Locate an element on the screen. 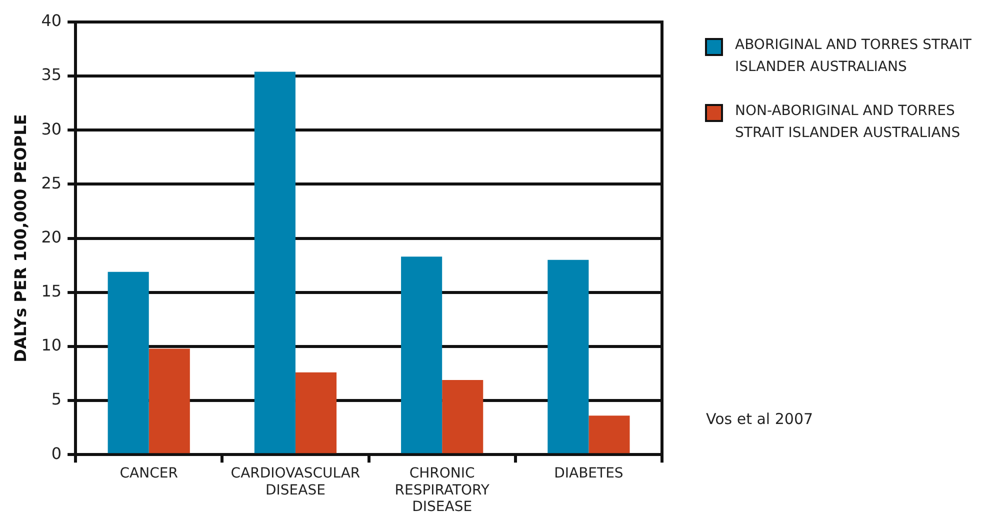 Image resolution: width=988 pixels, height=519 pixels. y-tick-label: 20 is located at coordinates (51, 236).